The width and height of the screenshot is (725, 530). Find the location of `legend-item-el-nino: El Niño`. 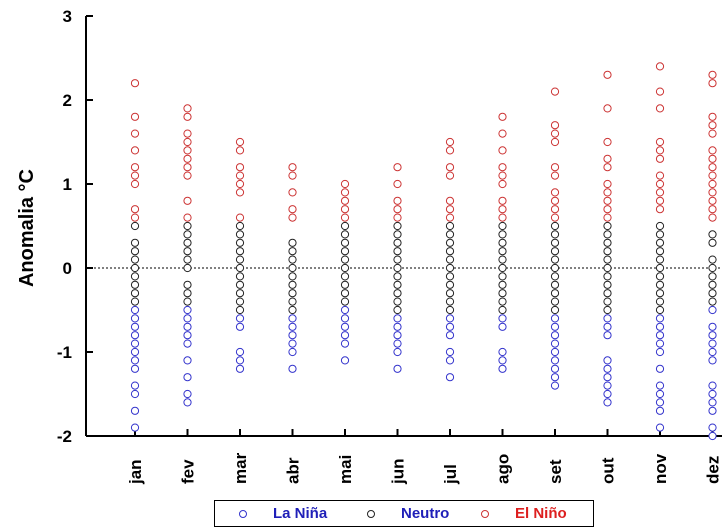

legend-item-el-nino: El Niño is located at coordinates (524, 513).